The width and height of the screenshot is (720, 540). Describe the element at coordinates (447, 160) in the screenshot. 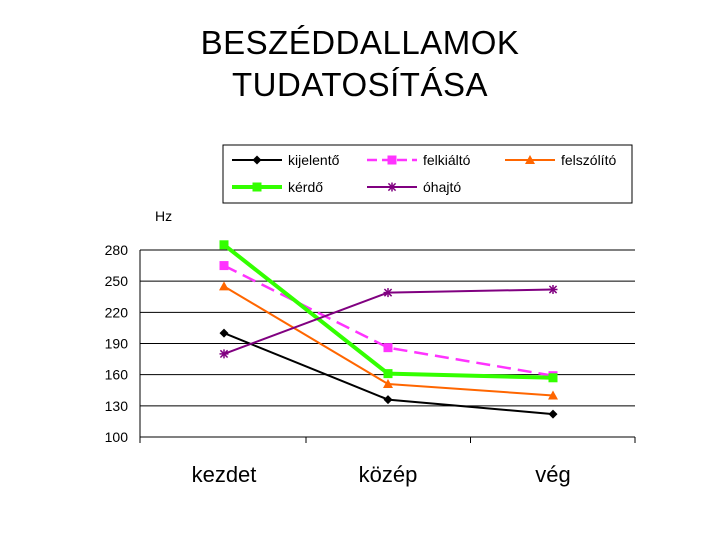

I see `legend-label-felkiáltó: felkiáltó` at that location.